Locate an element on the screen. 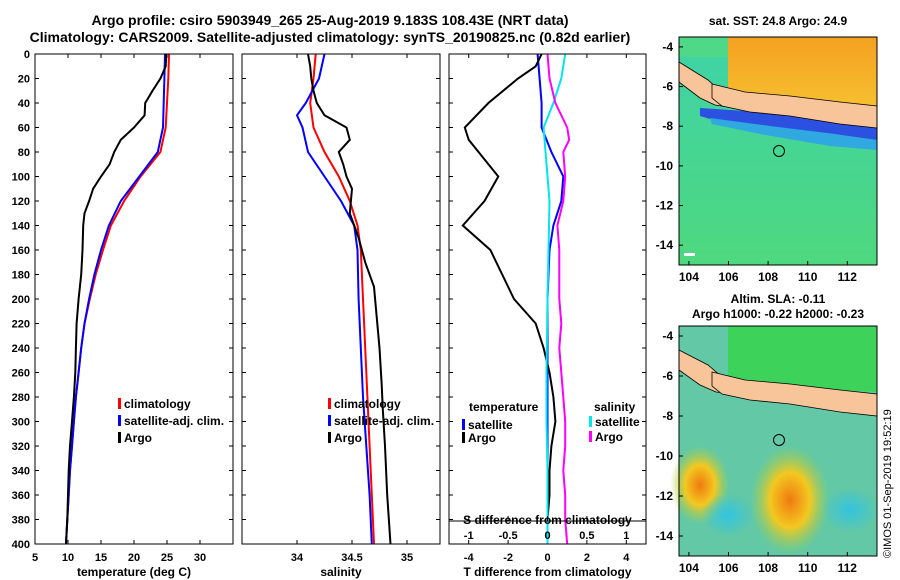 Image resolution: width=900 pixels, height=580 pixels. sla-map is located at coordinates (774, 441).